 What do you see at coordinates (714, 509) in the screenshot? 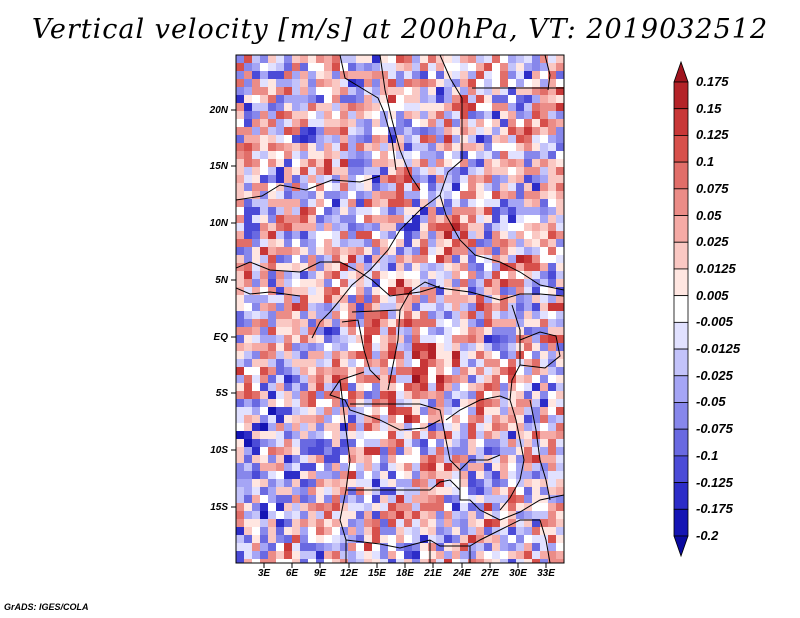
I see `colorbar-label: -0.175` at bounding box center [714, 509].